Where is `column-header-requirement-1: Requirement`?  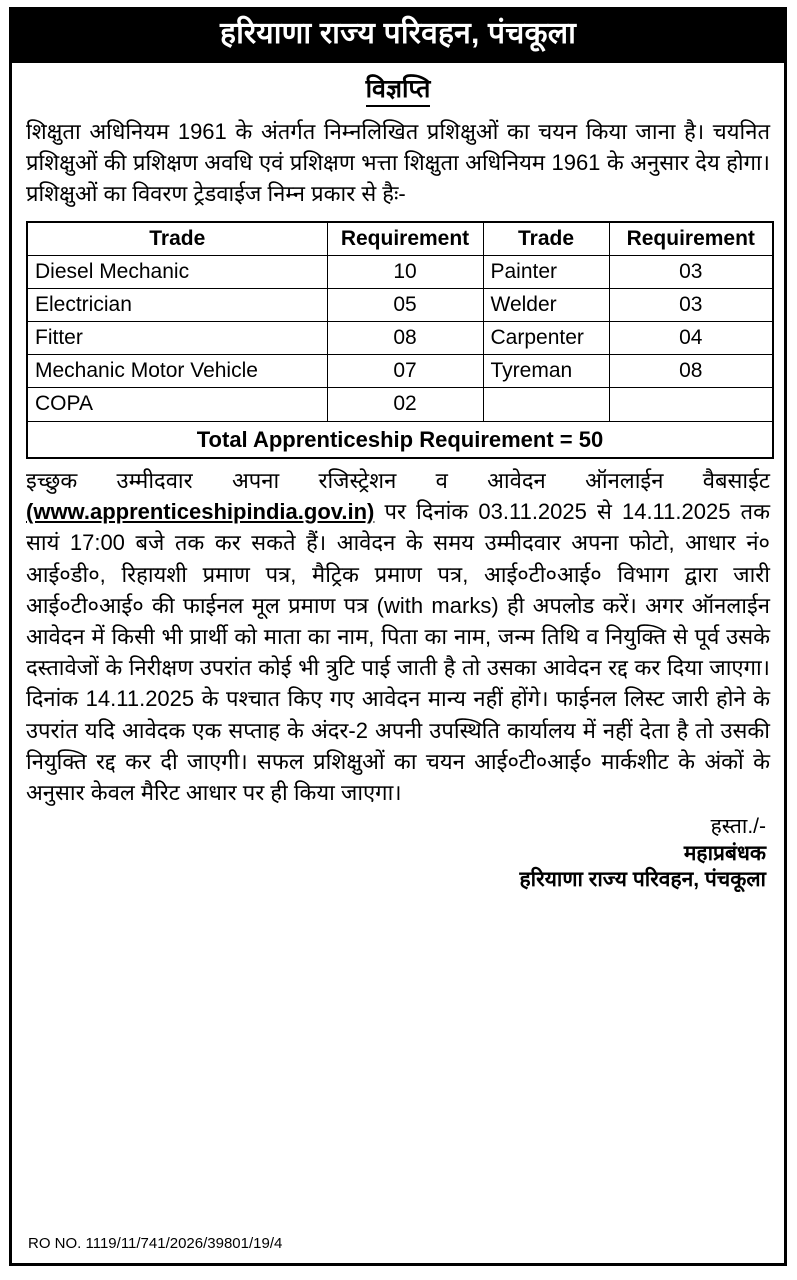
column-header-requirement-1: Requirement is located at coordinates (405, 238).